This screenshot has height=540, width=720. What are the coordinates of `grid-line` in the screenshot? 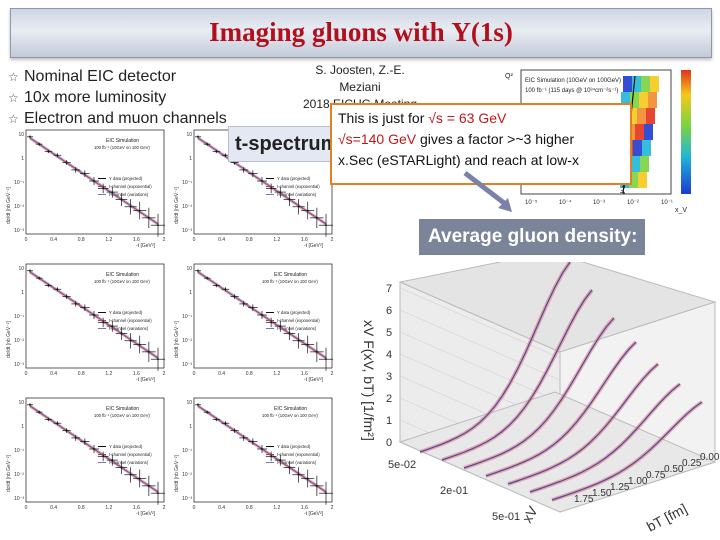 It's located at (480, 345).